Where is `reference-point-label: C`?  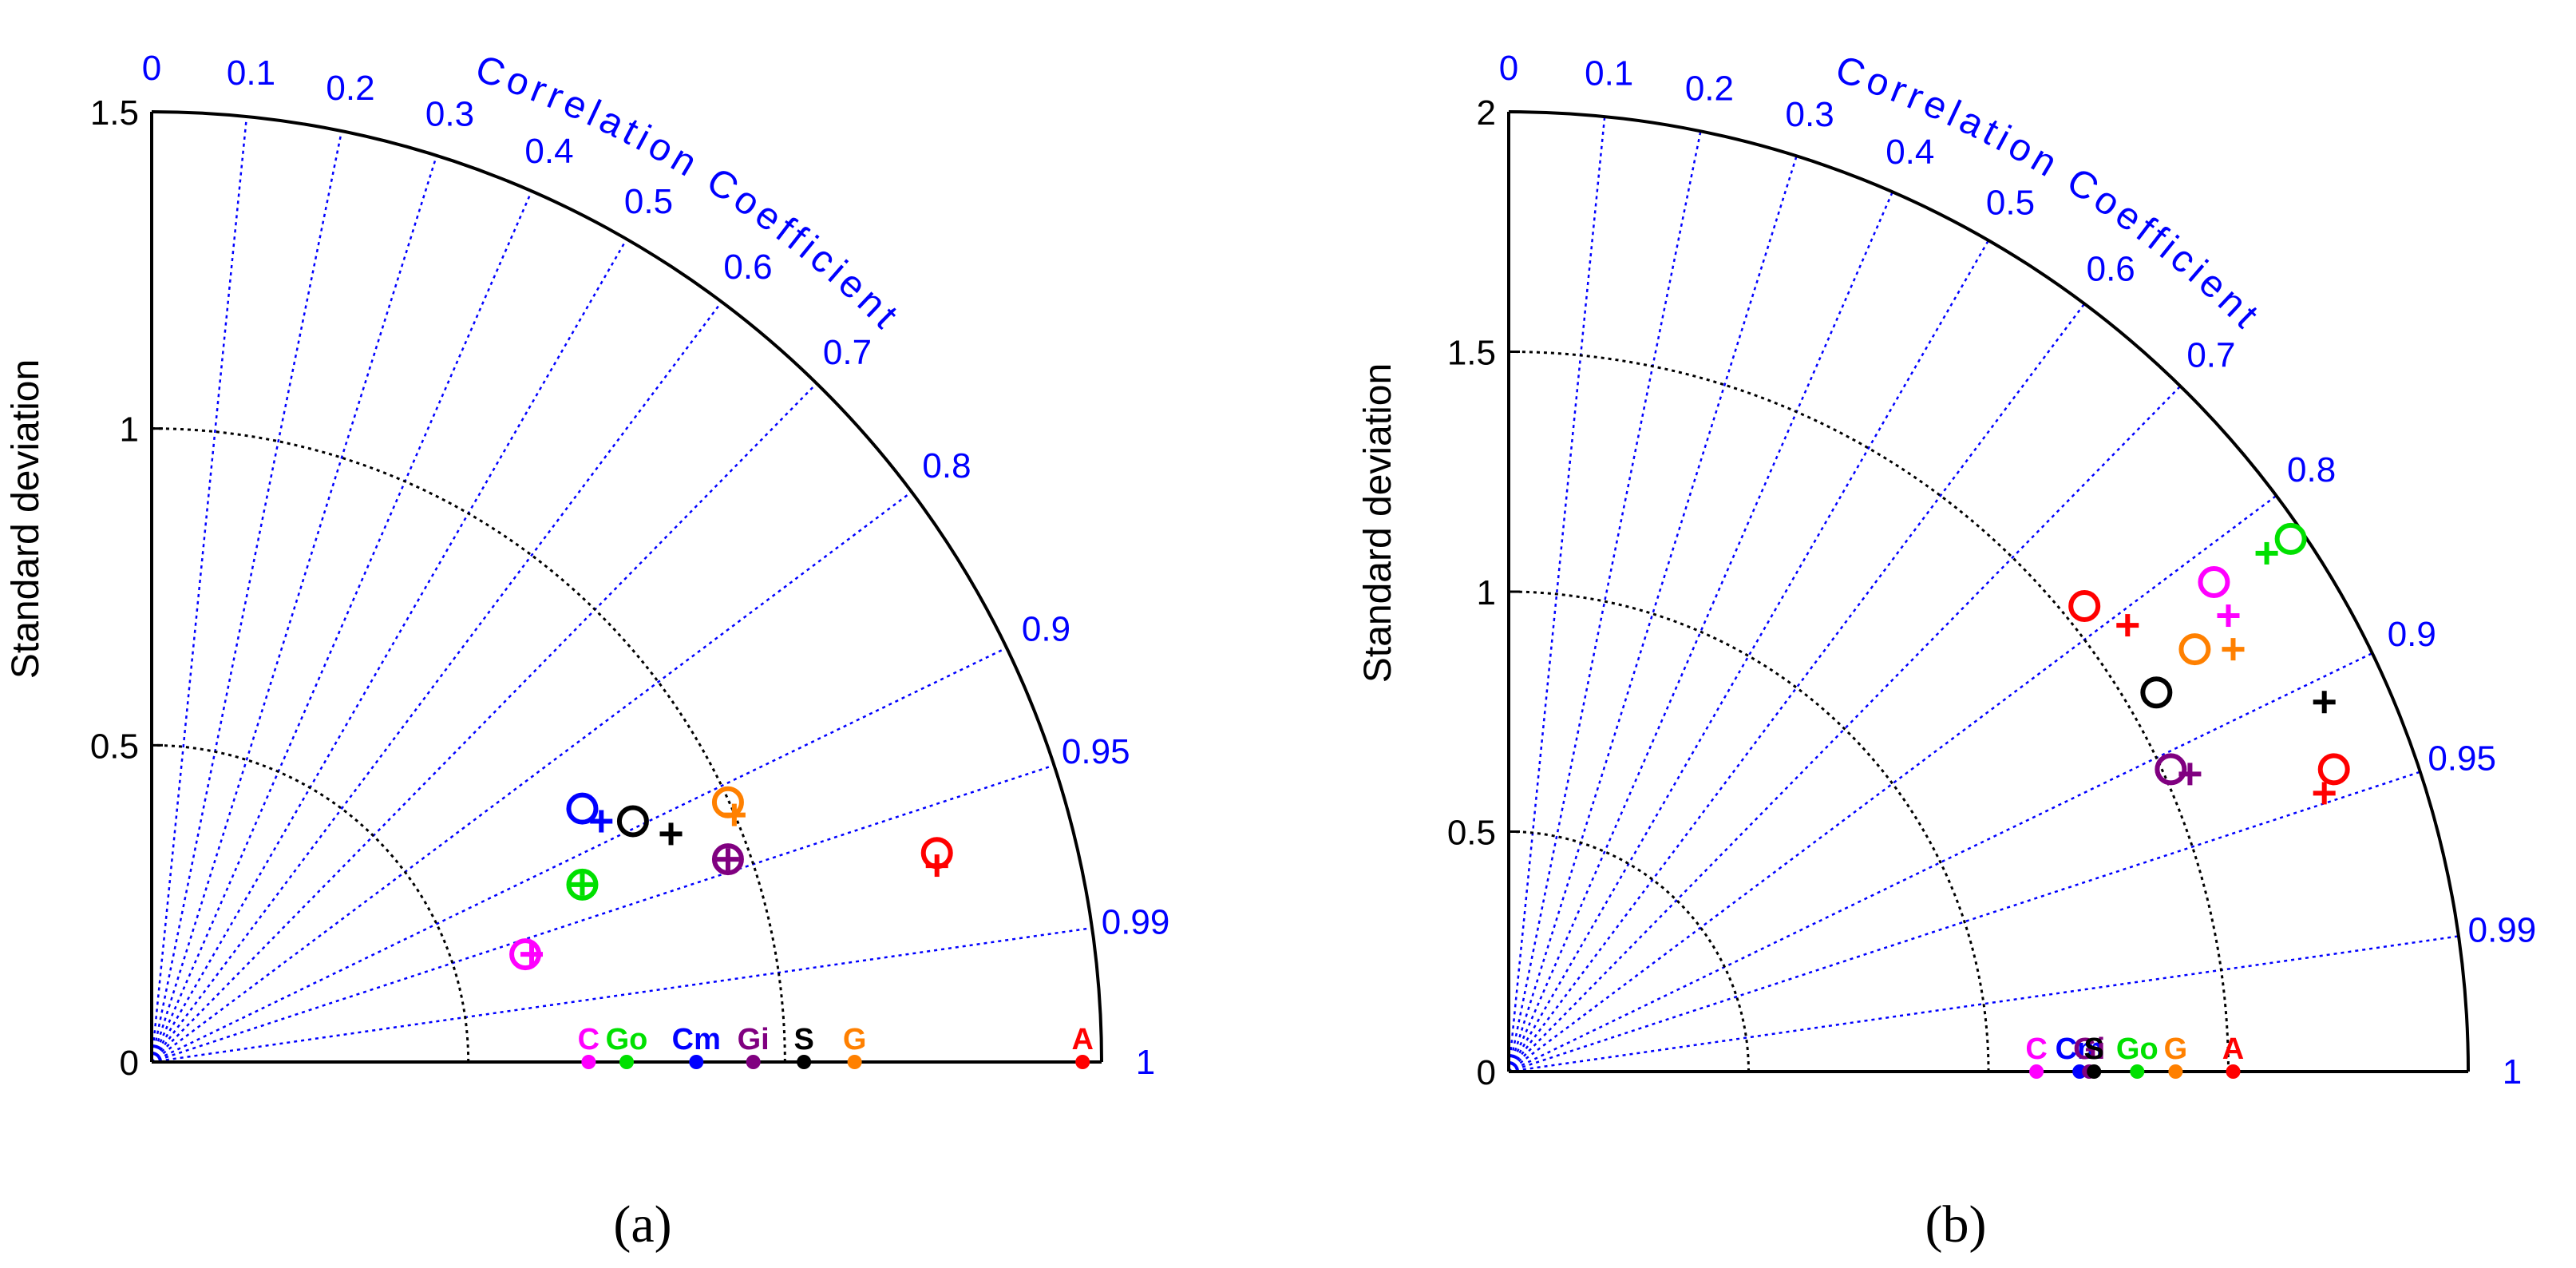 reference-point-label: C is located at coordinates (589, 1039).